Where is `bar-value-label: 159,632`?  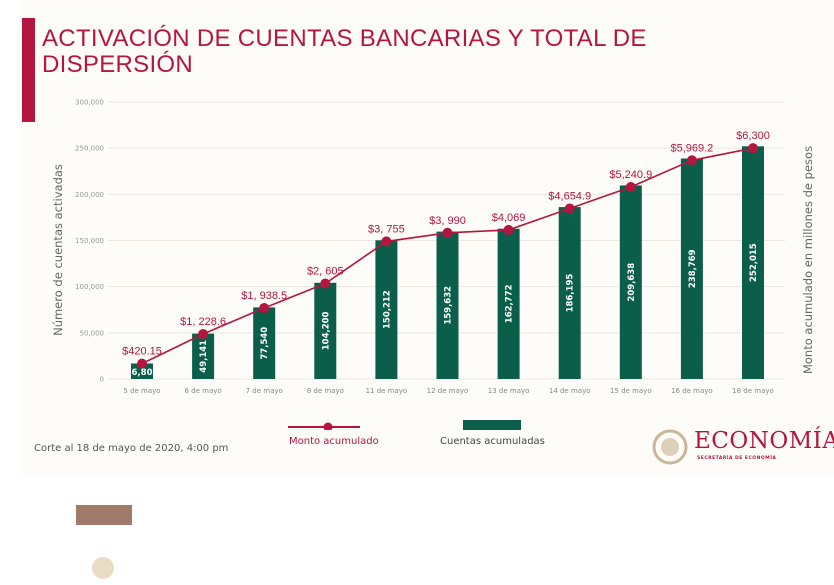
bar-value-label: 159,632 is located at coordinates (449, 305).